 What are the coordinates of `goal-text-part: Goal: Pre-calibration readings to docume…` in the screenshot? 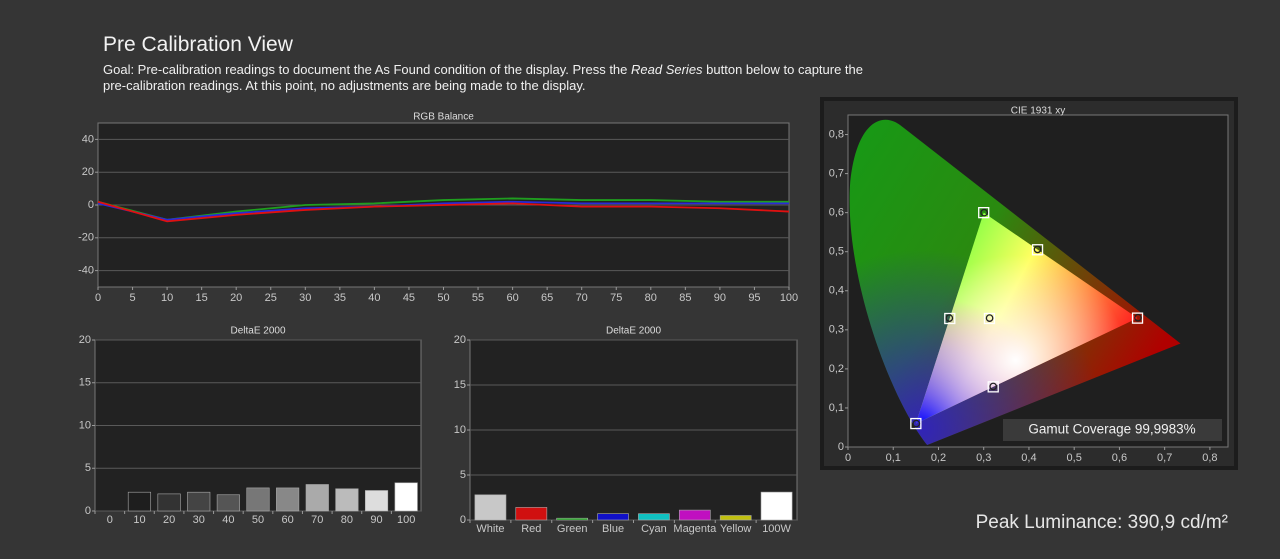 It's located at (367, 69).